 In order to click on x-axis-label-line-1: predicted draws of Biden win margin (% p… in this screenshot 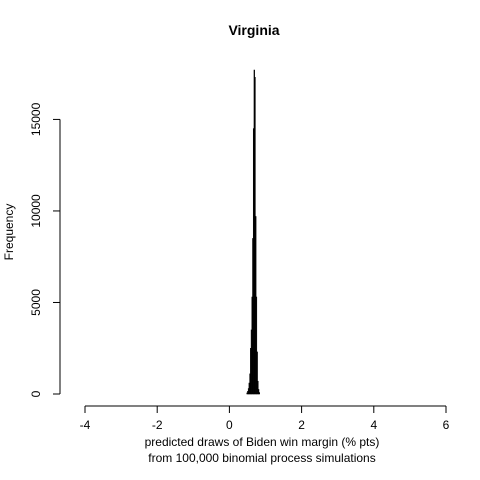, I will do `click(262, 442)`.